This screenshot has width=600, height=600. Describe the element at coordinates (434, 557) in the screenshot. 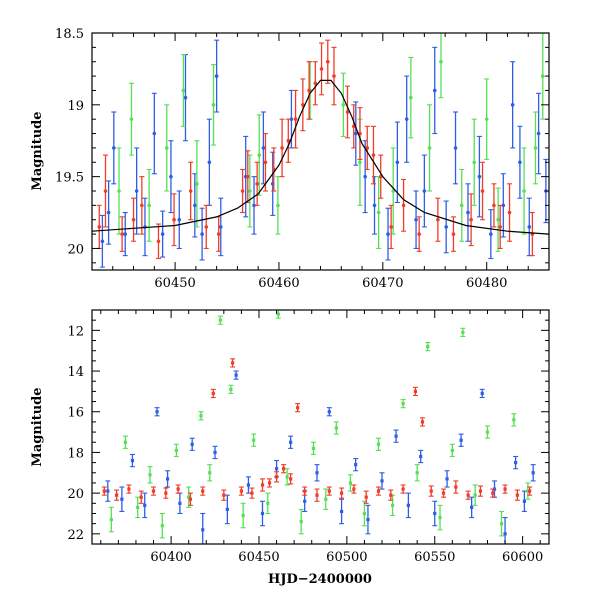

I see `x-tick-label: 60550` at that location.